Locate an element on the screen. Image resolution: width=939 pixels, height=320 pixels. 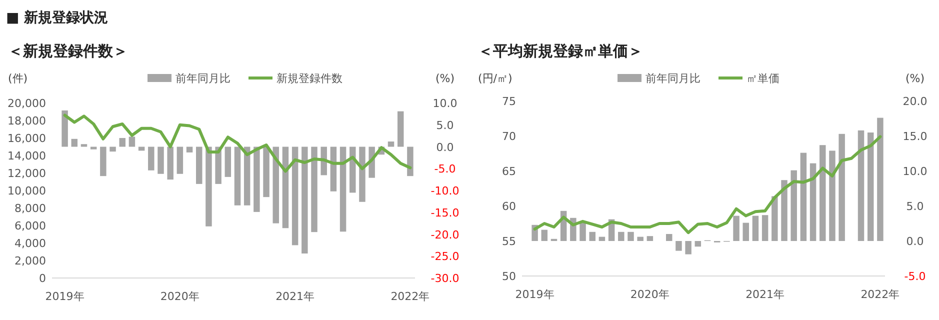
y2-tick-label: -15.0 is located at coordinates (445, 213).